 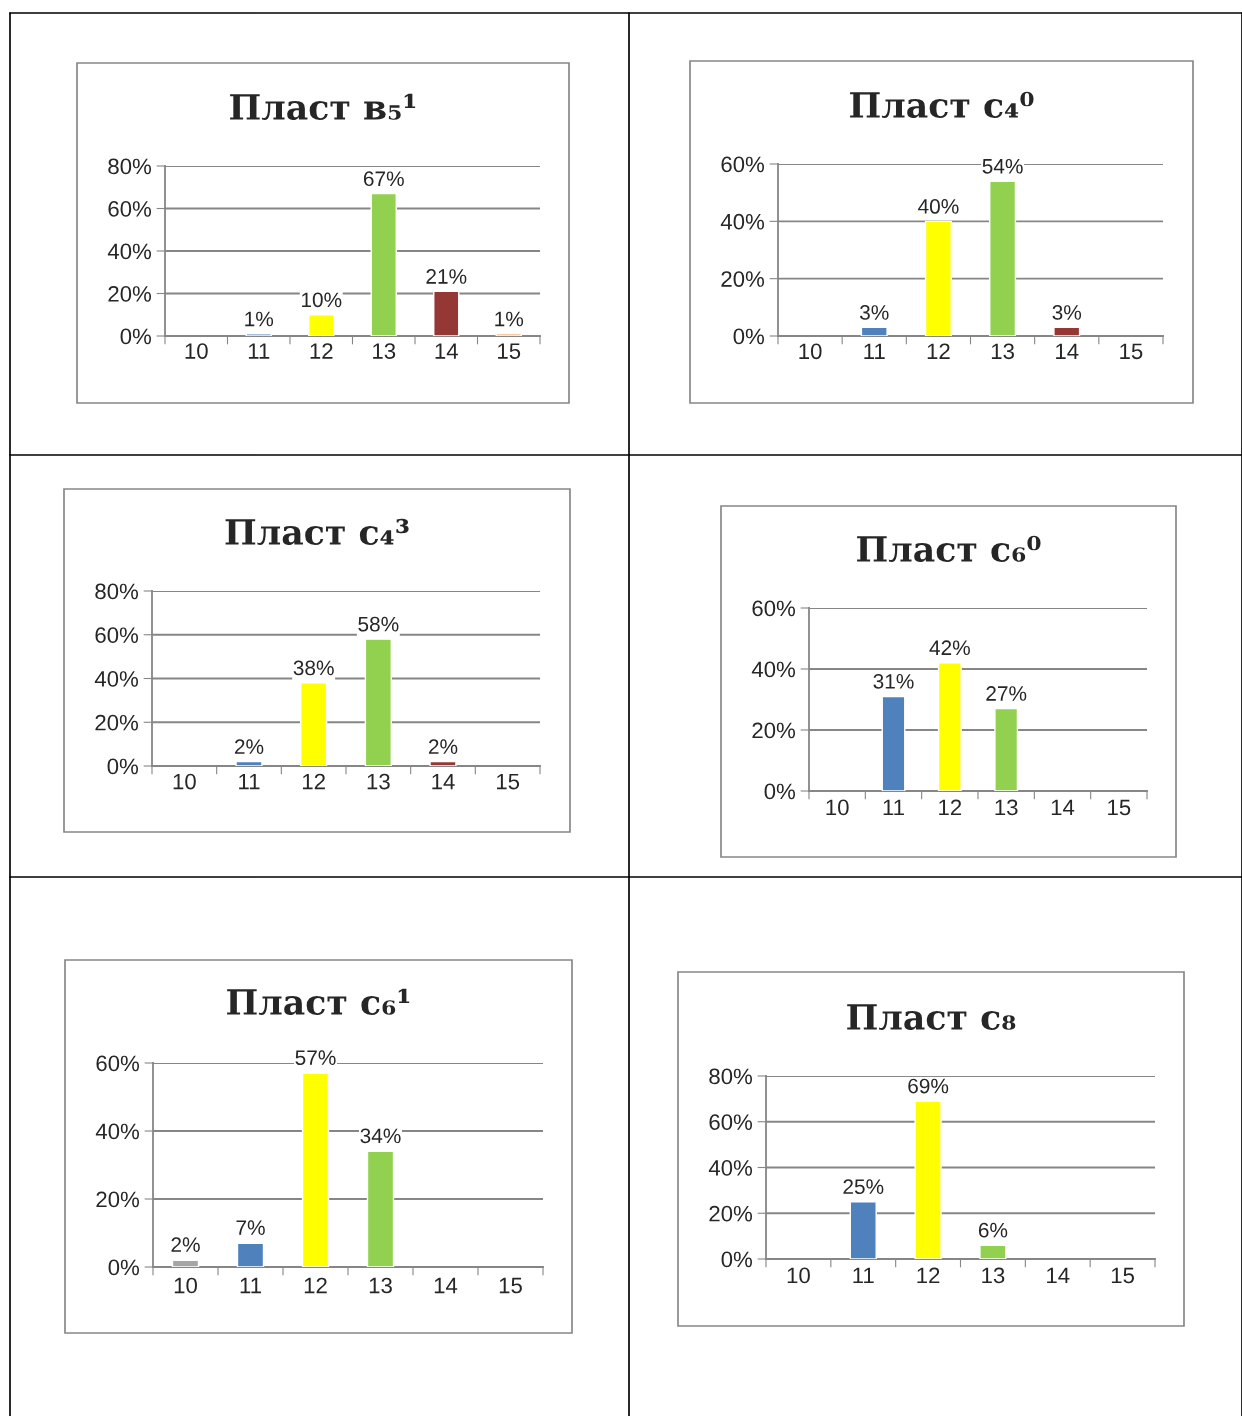 What do you see at coordinates (250, 1227) in the screenshot?
I see `data-label: 7%` at bounding box center [250, 1227].